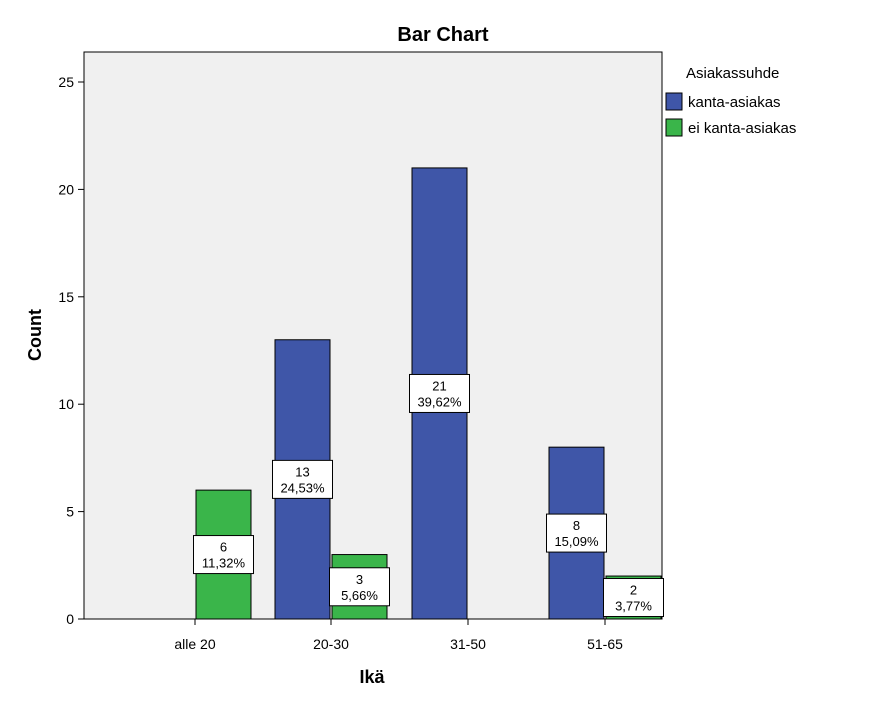  What do you see at coordinates (359, 595) in the screenshot?
I see `data-label-percent: 5,66%` at bounding box center [359, 595].